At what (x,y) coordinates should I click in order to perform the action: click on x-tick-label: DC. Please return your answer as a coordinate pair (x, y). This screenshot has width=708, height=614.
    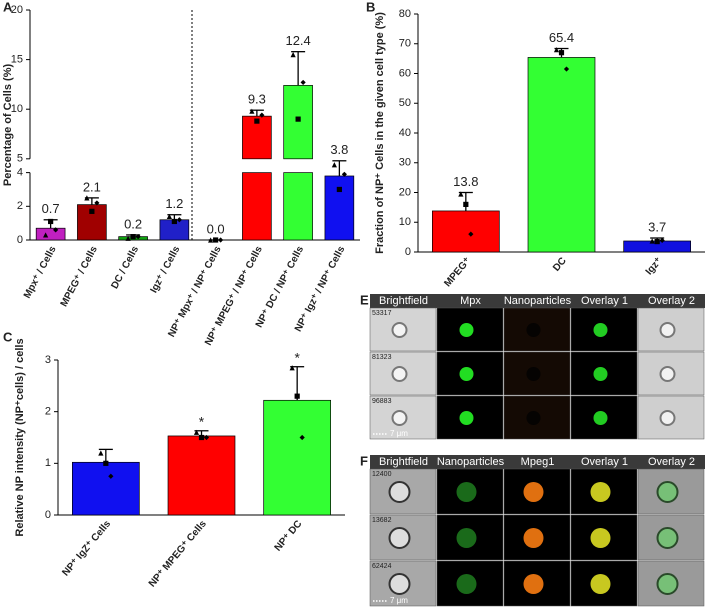
    Looking at the image, I should click on (560, 265).